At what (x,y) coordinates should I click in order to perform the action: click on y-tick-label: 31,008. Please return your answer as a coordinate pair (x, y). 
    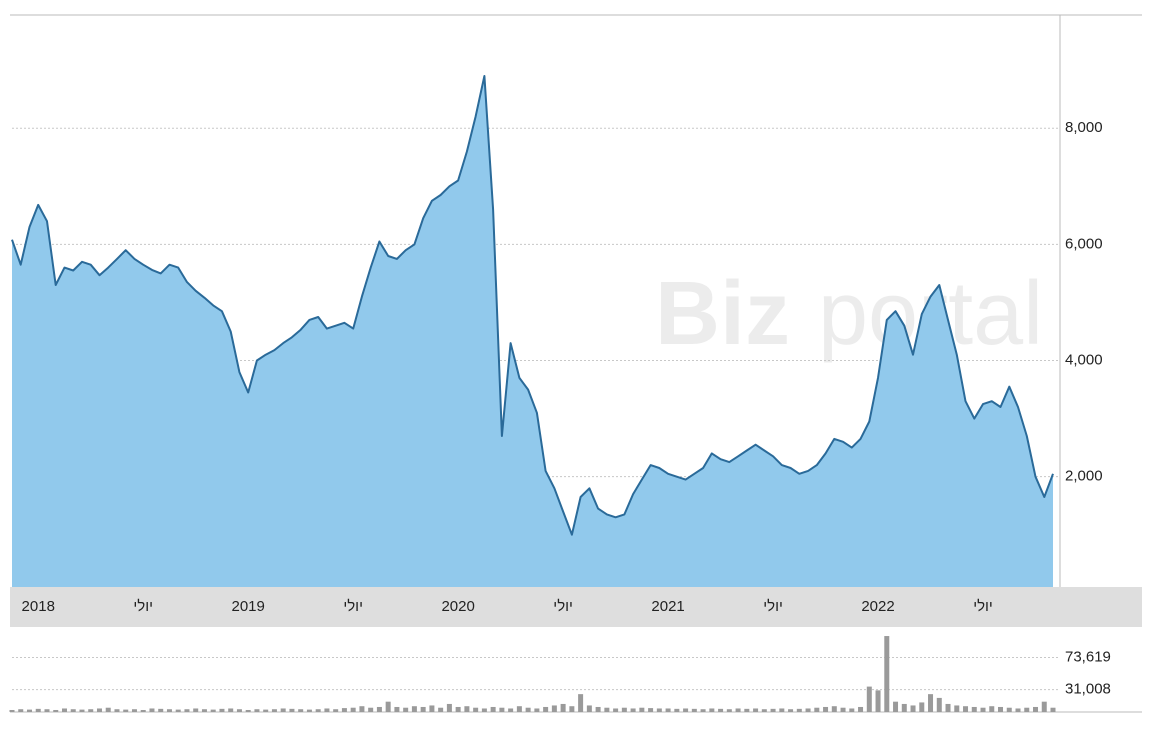
    Looking at the image, I should click on (1088, 689).